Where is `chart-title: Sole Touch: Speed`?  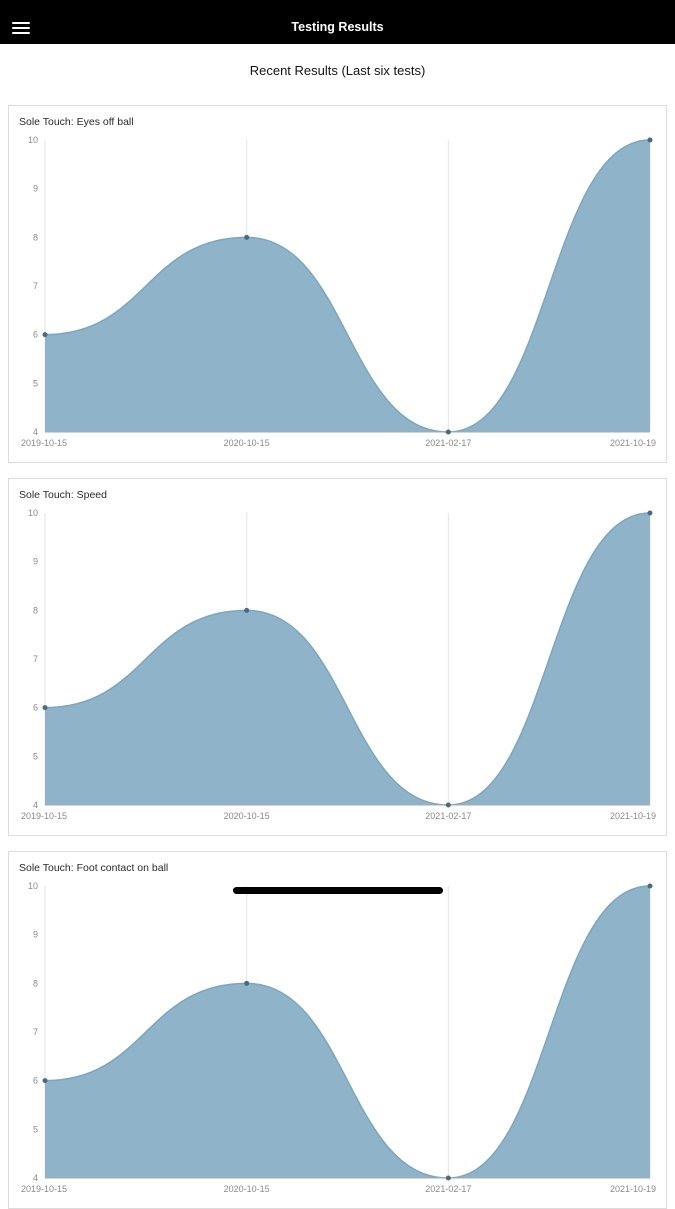
chart-title: Sole Touch: Speed is located at coordinates (63, 495).